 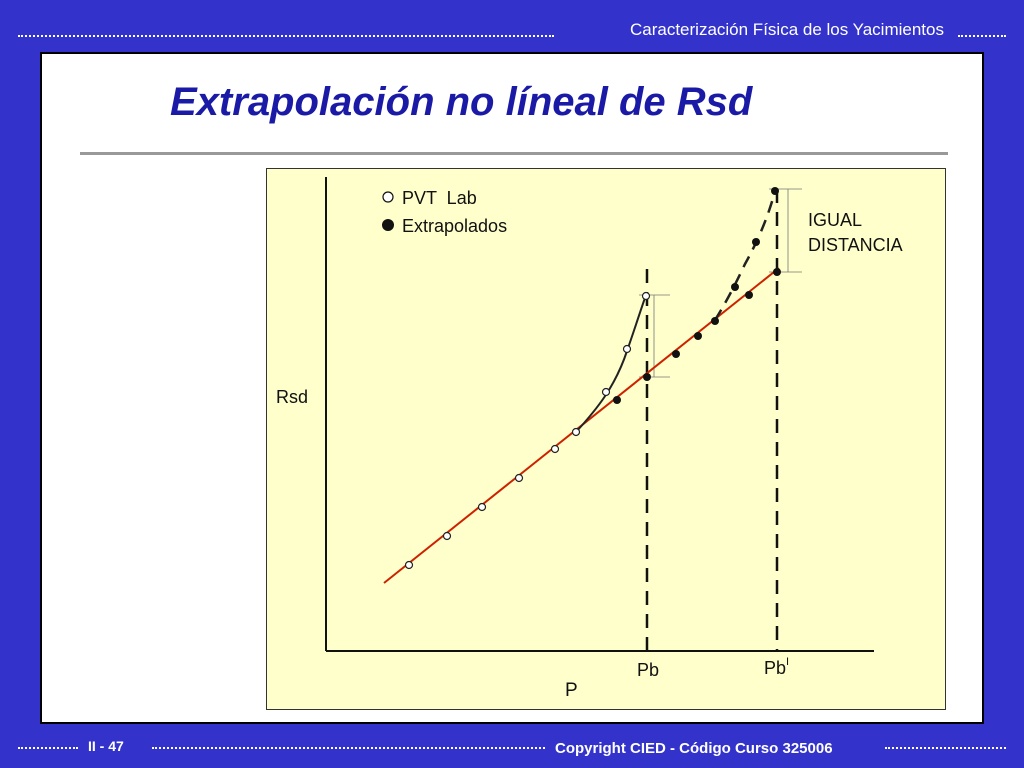 What do you see at coordinates (694, 748) in the screenshot?
I see `copyright-text: Copyright CIED - Código Curso 325006` at bounding box center [694, 748].